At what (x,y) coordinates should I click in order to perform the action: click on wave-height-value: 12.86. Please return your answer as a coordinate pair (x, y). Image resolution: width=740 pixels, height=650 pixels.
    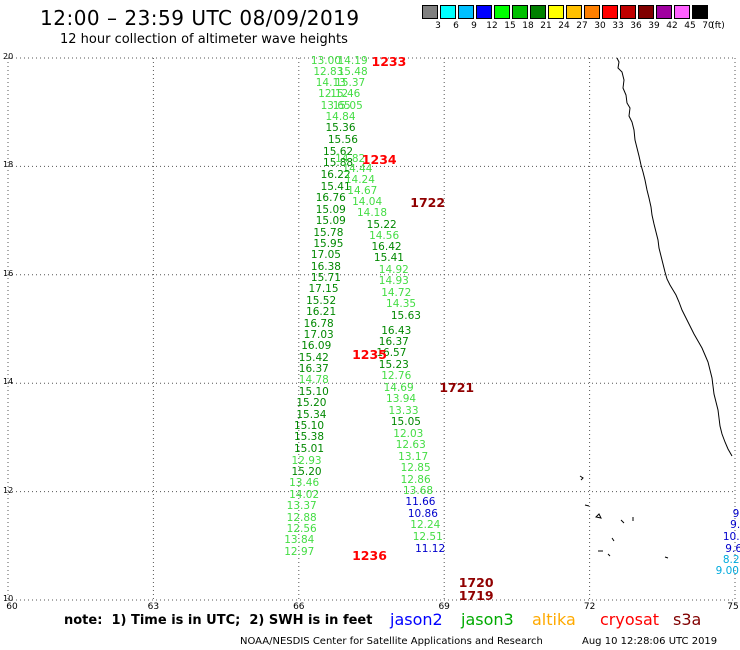
    Looking at the image, I should click on (415, 479).